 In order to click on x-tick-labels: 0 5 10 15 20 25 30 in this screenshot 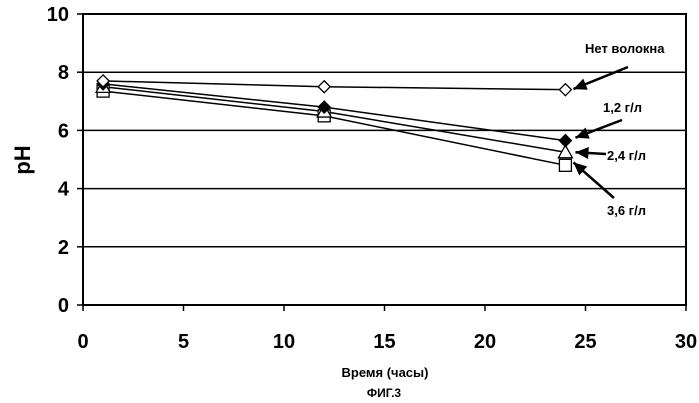, I will do `click(387, 342)`.